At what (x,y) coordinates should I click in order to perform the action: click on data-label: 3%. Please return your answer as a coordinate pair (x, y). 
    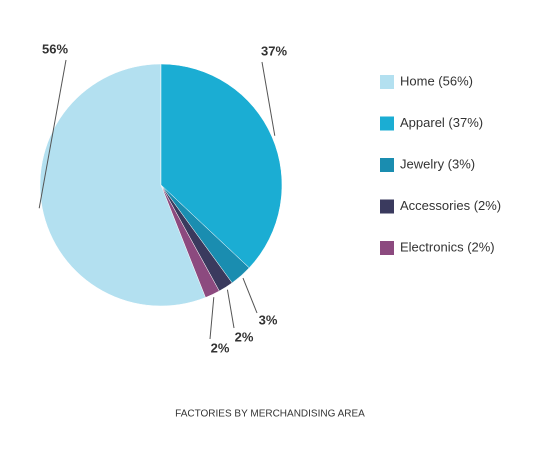
    Looking at the image, I should click on (268, 319).